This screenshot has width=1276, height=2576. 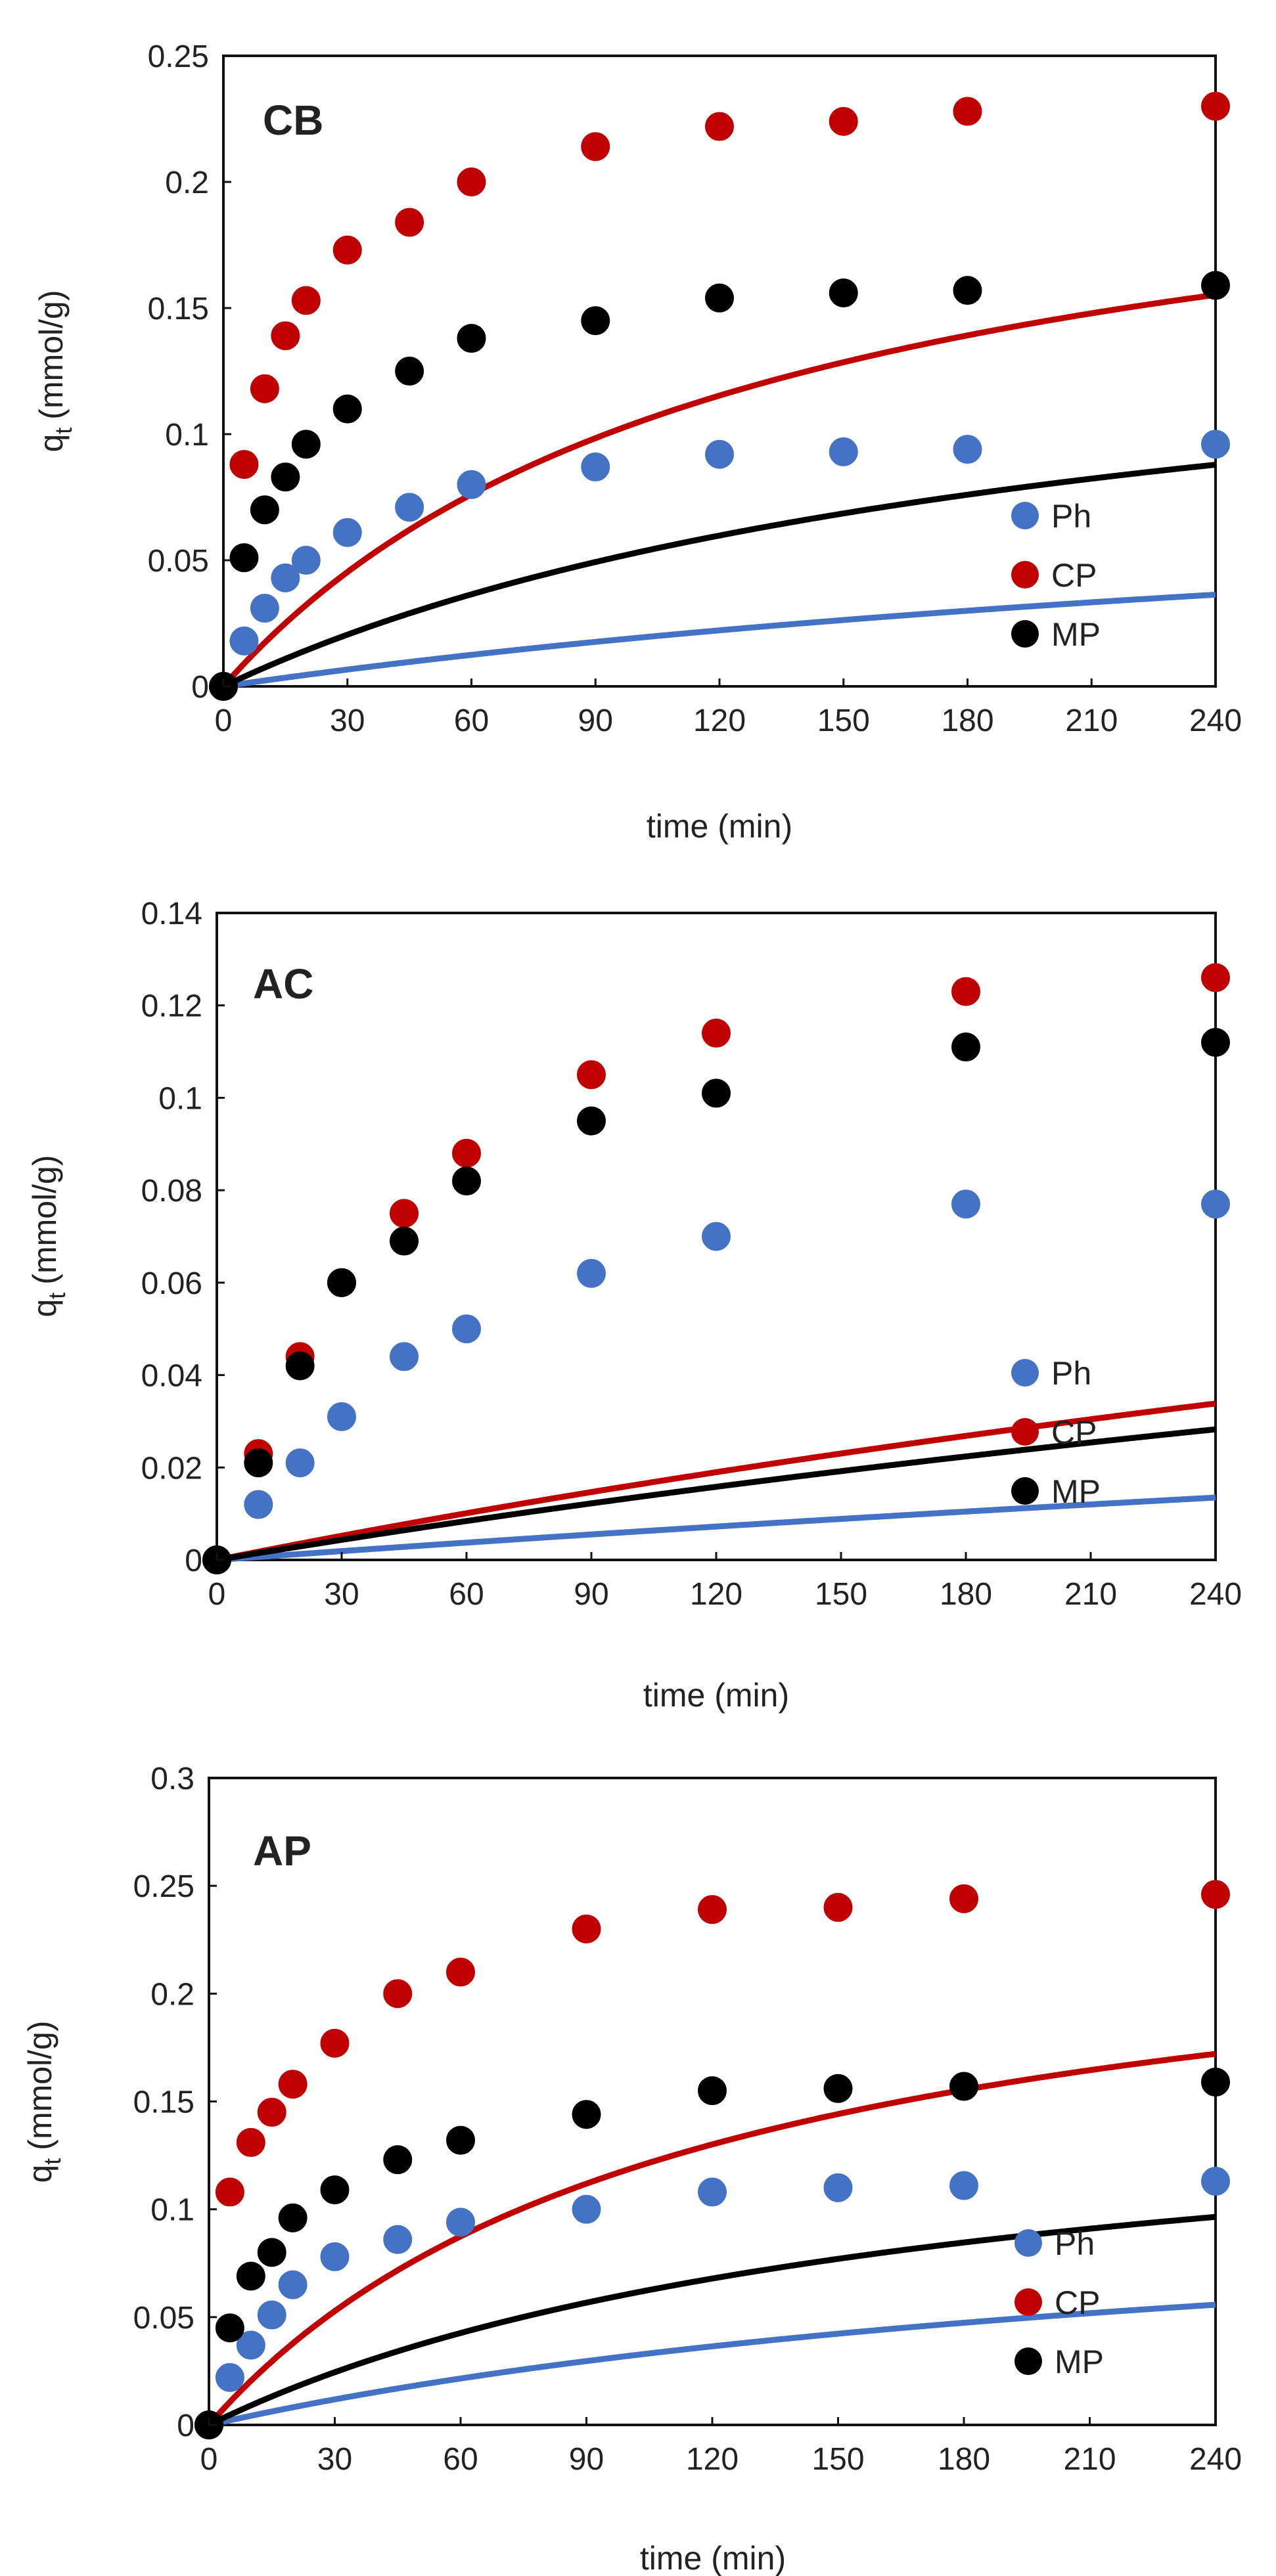 What do you see at coordinates (172, 1376) in the screenshot?
I see `y-tick-label: 0.04` at bounding box center [172, 1376].